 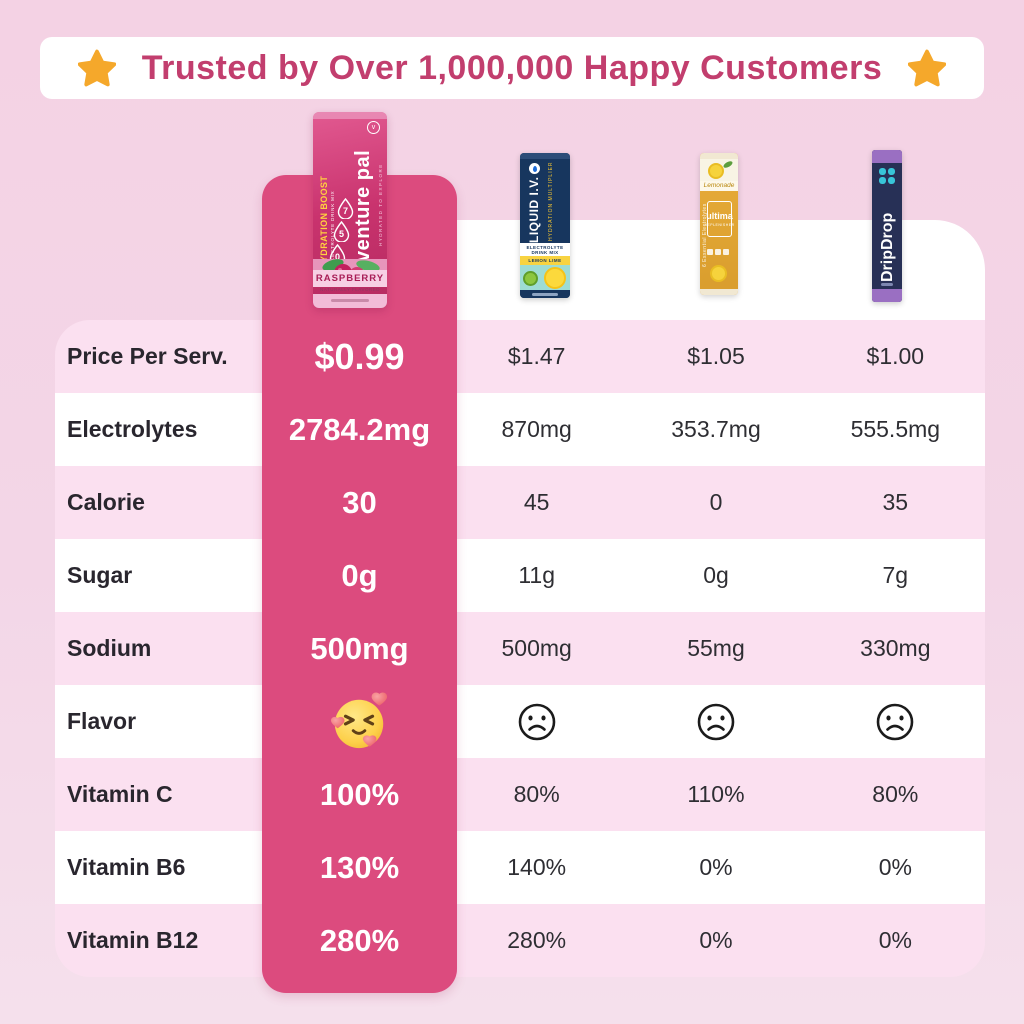 What do you see at coordinates (719, 186) in the screenshot?
I see `ultima-flavor: Lemonade` at bounding box center [719, 186].